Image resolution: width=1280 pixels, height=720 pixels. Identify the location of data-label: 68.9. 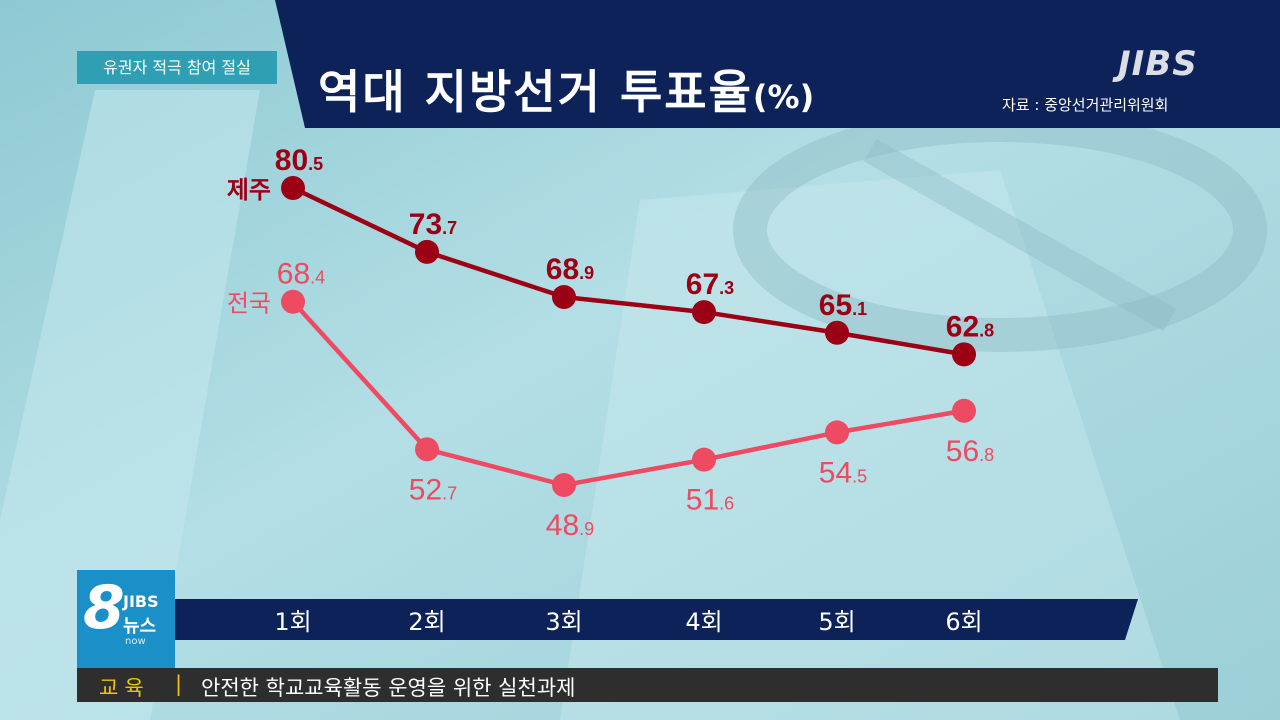
(570, 269).